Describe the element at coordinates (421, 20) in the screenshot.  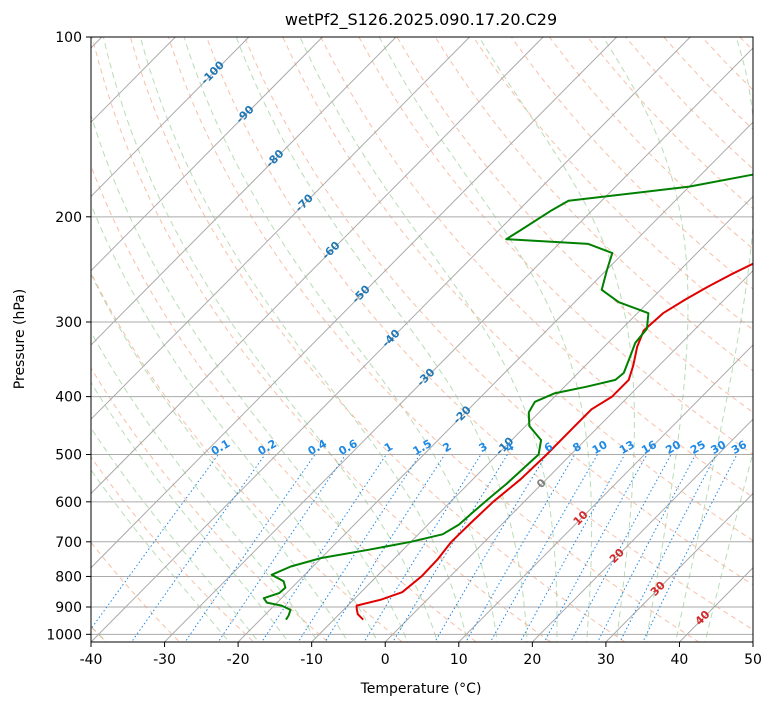
I see `chart-title: wetPf2_S126.2025.090.17.20.C29` at that location.